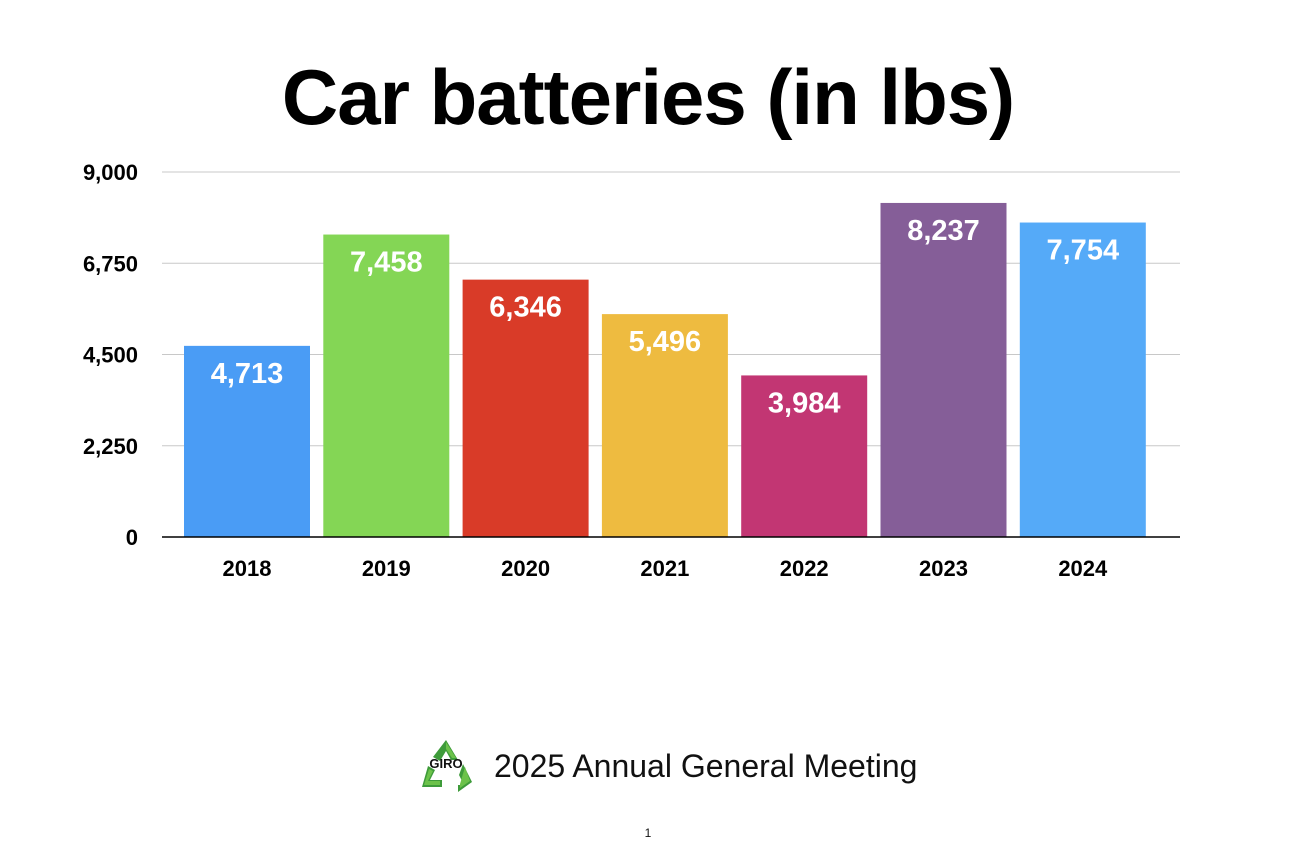 The image size is (1296, 864). Describe the element at coordinates (648, 97) in the screenshot. I see `chart-title: Car batteries (in lbs)` at that location.